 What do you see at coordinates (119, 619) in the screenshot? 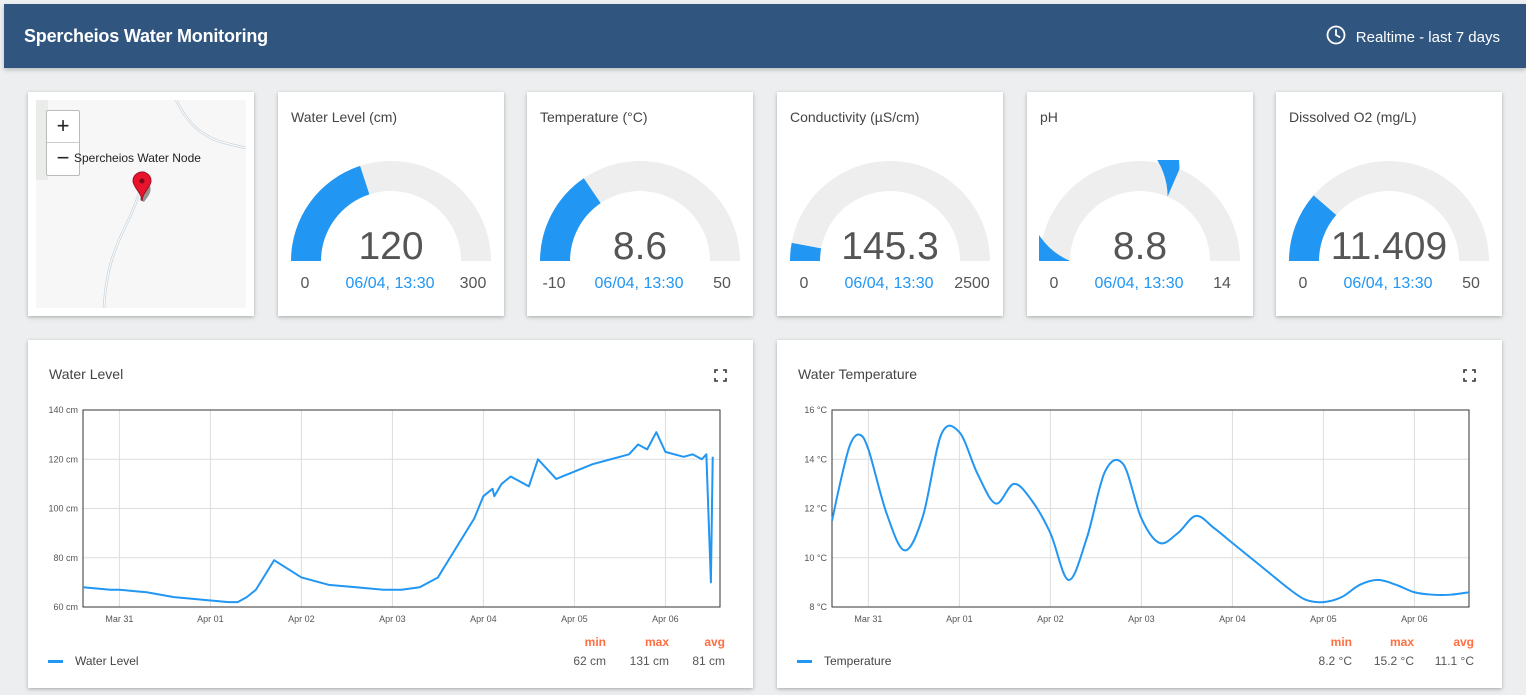
I see `x-tick-label: Mar 31` at bounding box center [119, 619].